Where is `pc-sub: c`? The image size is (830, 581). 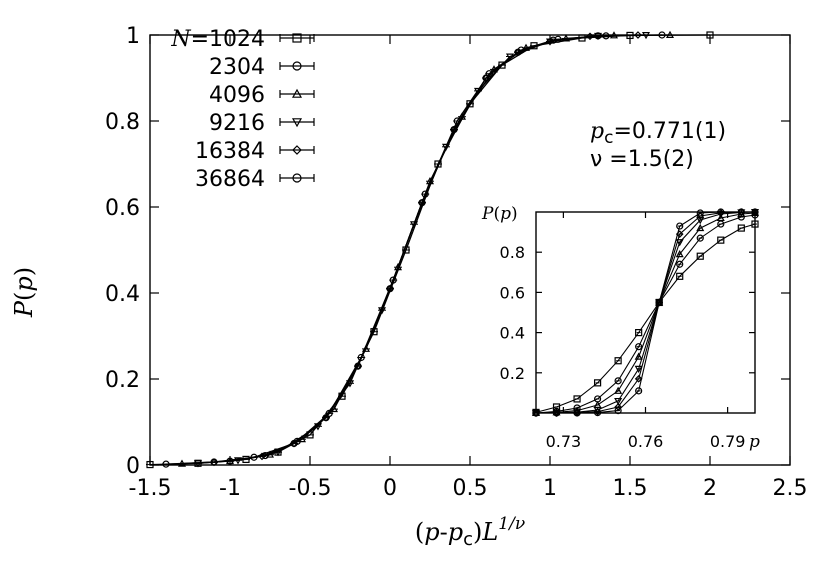
pc-sub: c is located at coordinates (608, 138).